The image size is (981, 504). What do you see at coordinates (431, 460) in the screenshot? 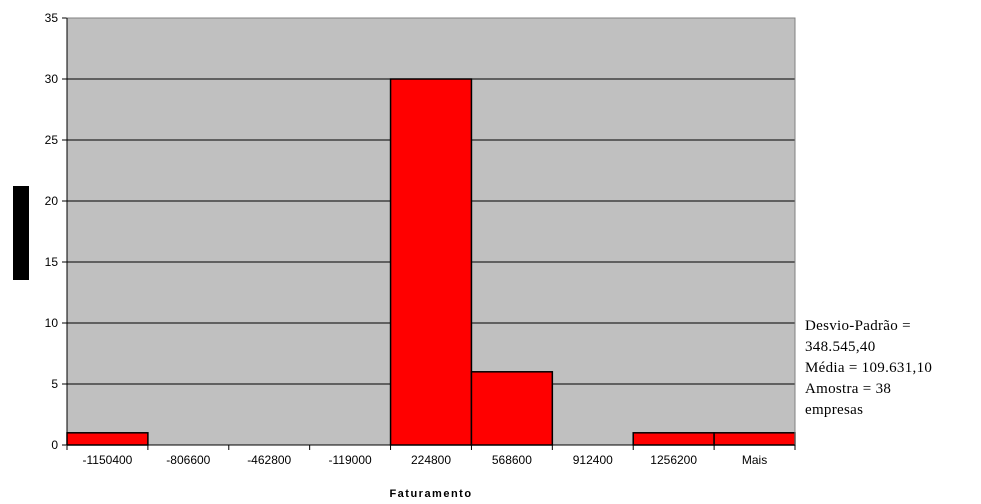
I see `x-tick-label: 224800` at bounding box center [431, 460].